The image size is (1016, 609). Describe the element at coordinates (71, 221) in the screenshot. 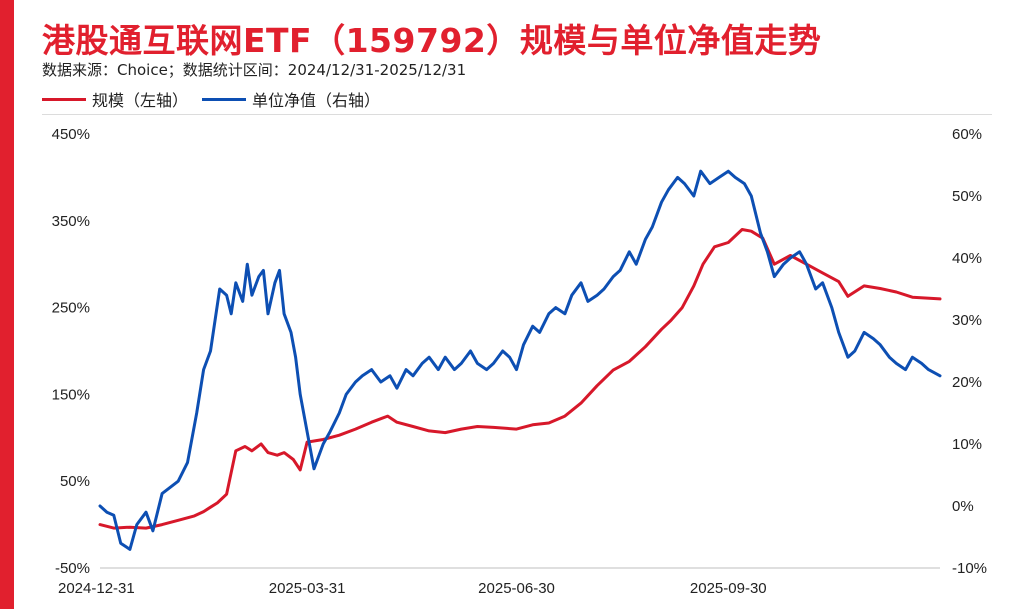

I see `y-left-tick-label: 350%` at that location.